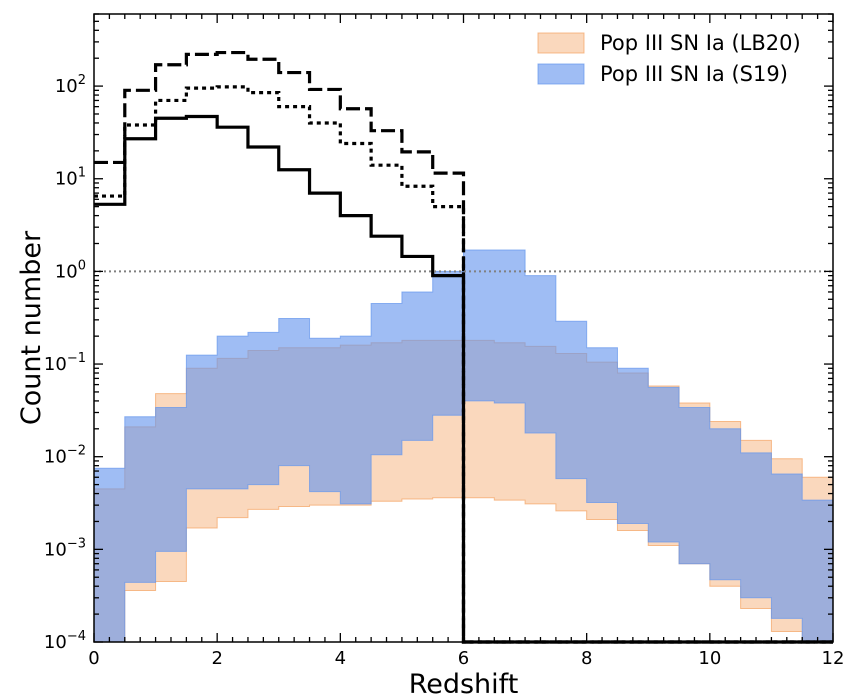 This screenshot has width=850, height=700. Describe the element at coordinates (709, 658) in the screenshot. I see `x-tick-label: 10` at that location.